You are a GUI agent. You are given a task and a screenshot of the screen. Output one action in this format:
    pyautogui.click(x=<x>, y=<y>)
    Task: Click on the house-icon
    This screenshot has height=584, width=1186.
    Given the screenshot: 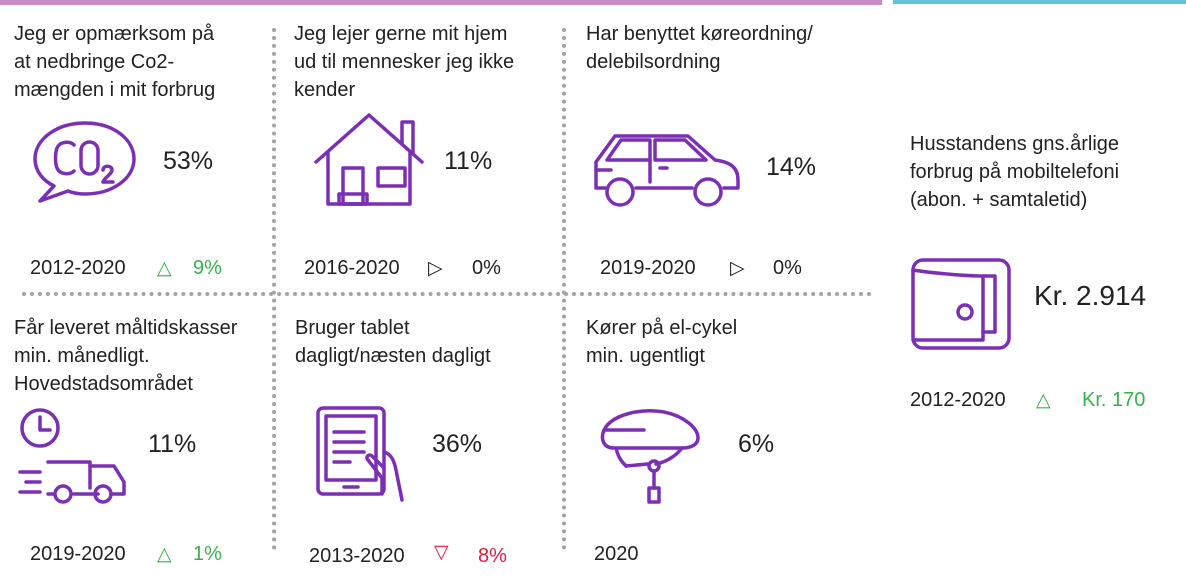 What is the action you would take?
    pyautogui.click(x=369, y=159)
    